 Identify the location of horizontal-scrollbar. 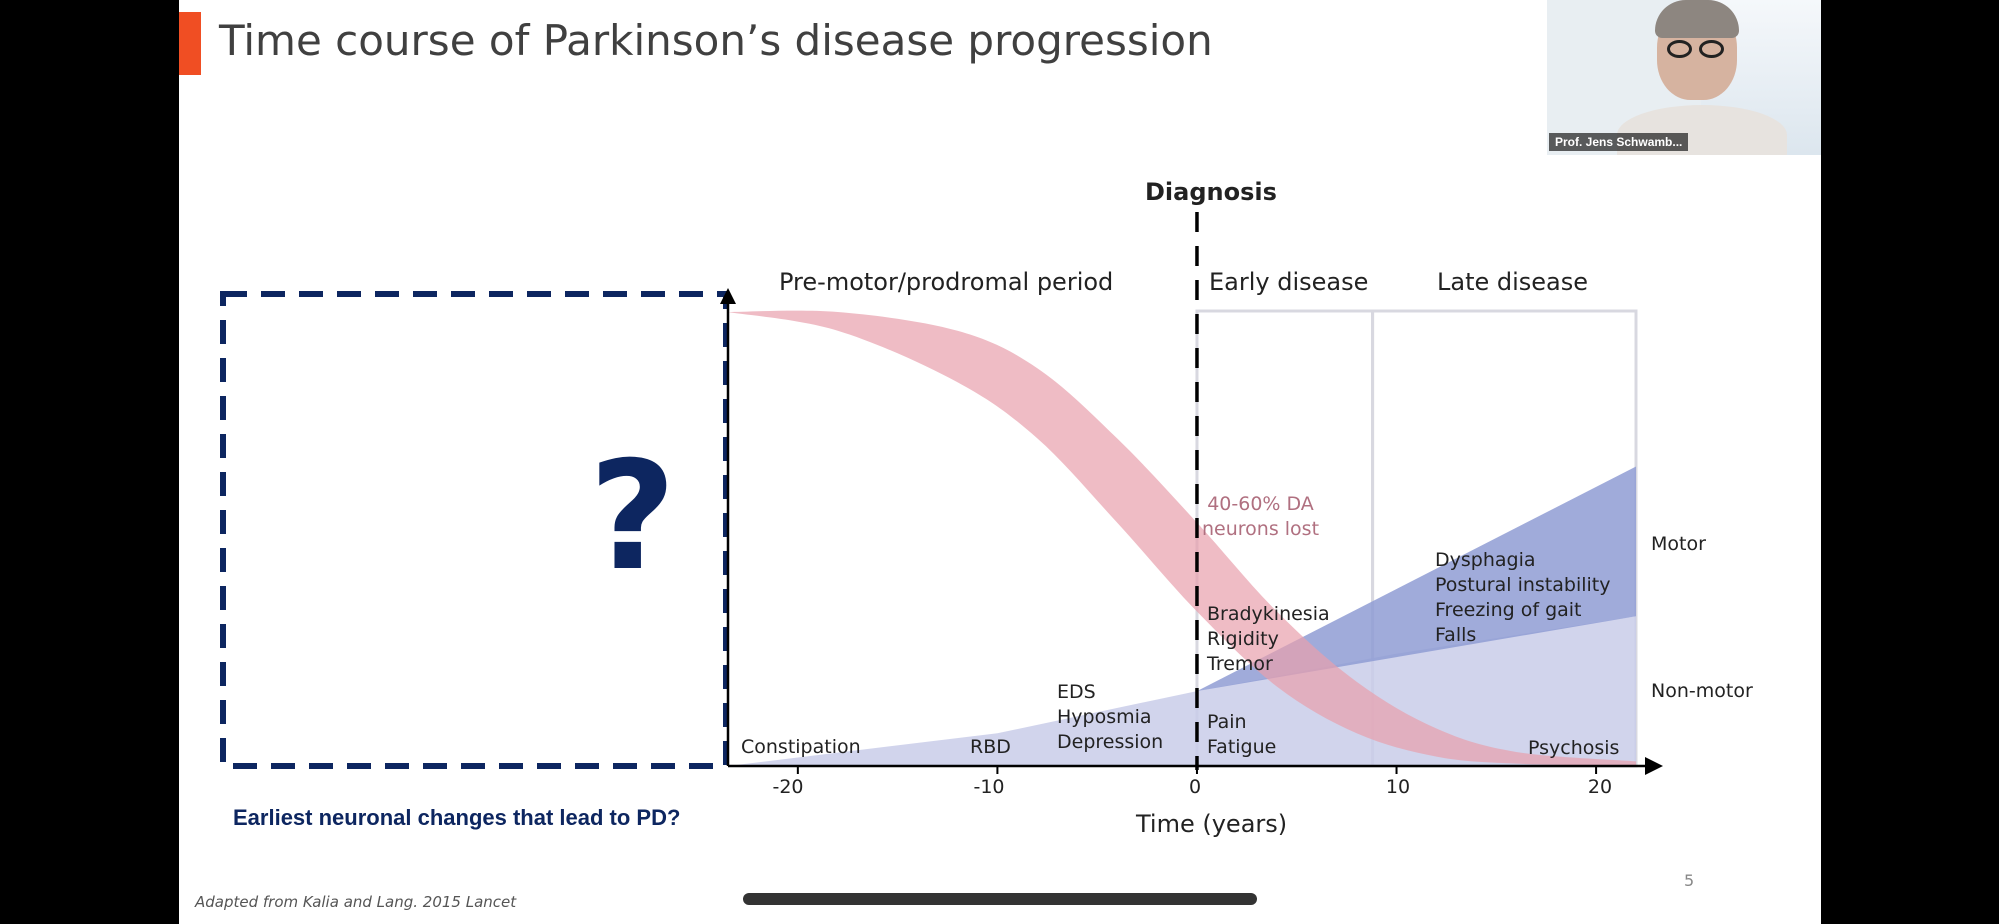
(1000, 899).